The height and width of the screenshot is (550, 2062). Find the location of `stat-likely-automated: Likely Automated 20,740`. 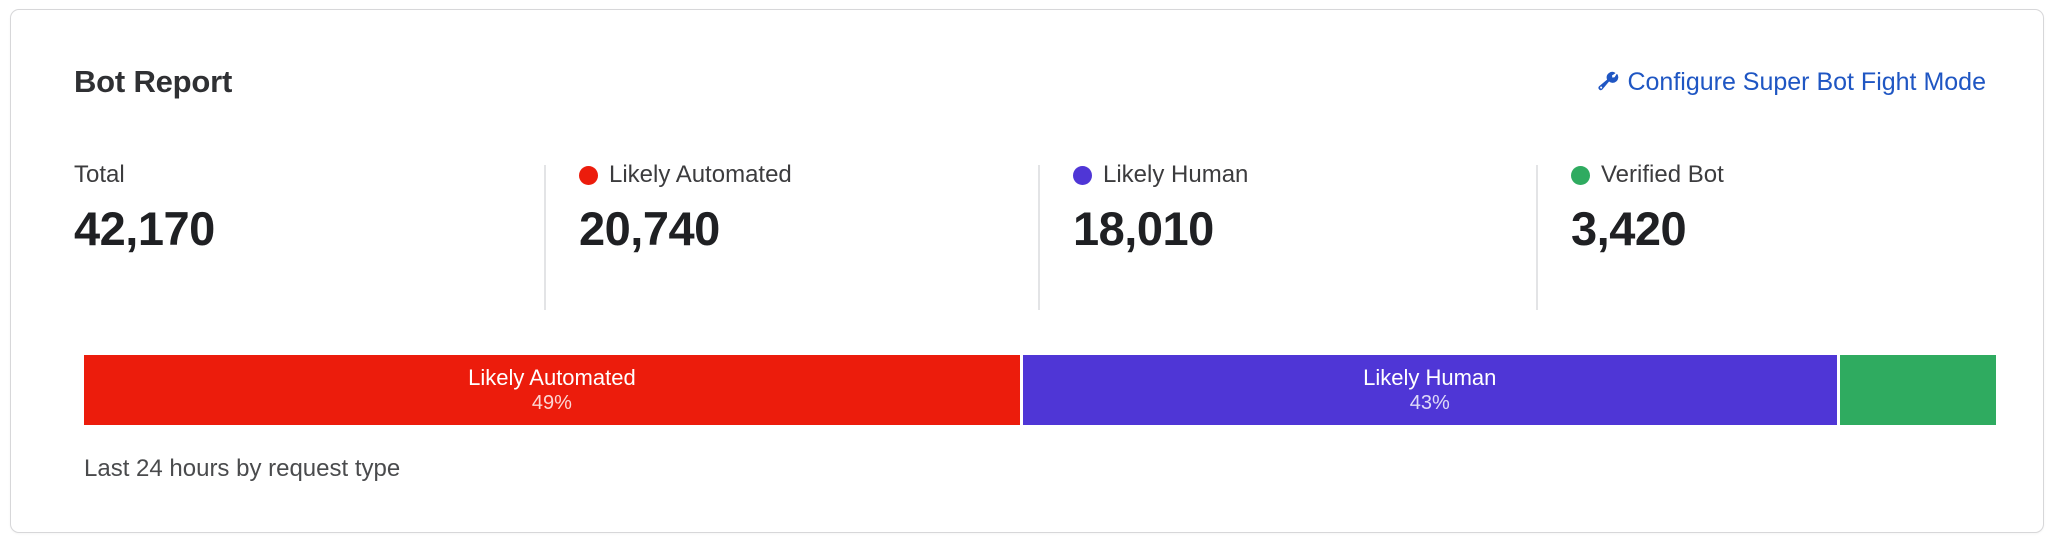

stat-likely-automated: Likely Automated 20,740 is located at coordinates (685, 235).